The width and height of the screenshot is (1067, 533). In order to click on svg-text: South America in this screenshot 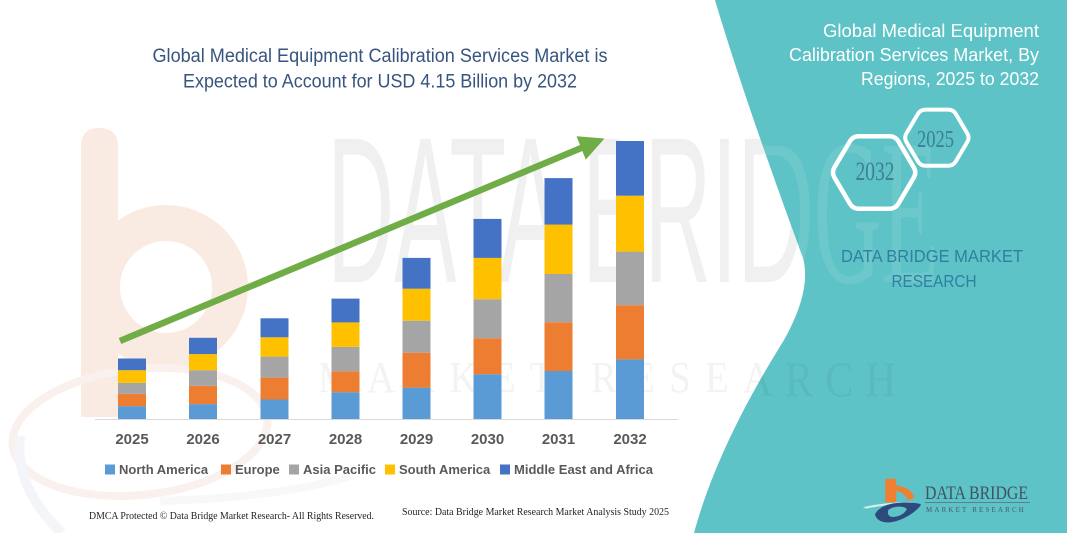, I will do `click(445, 469)`.